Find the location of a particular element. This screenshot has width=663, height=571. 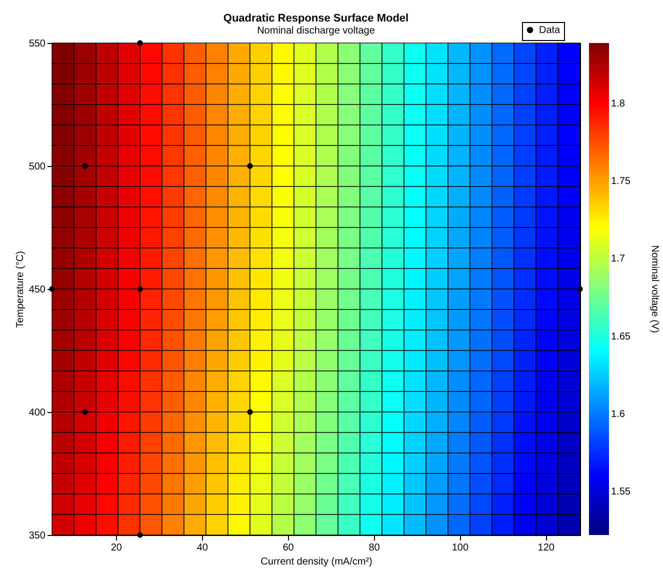

color-bar-title: Nominal voltage (V) is located at coordinates (654, 289).